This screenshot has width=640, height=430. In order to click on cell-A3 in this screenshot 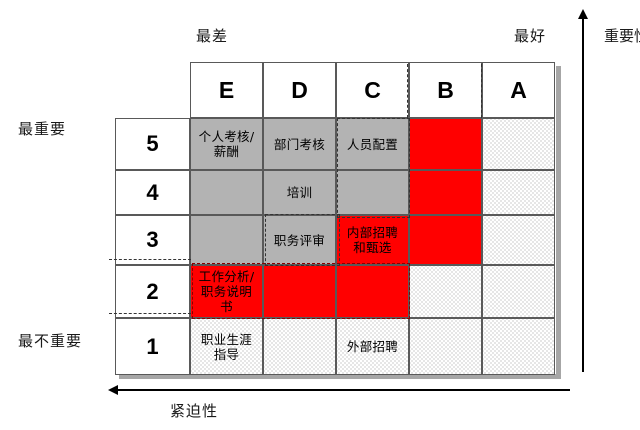, I will do `click(518, 240)`.